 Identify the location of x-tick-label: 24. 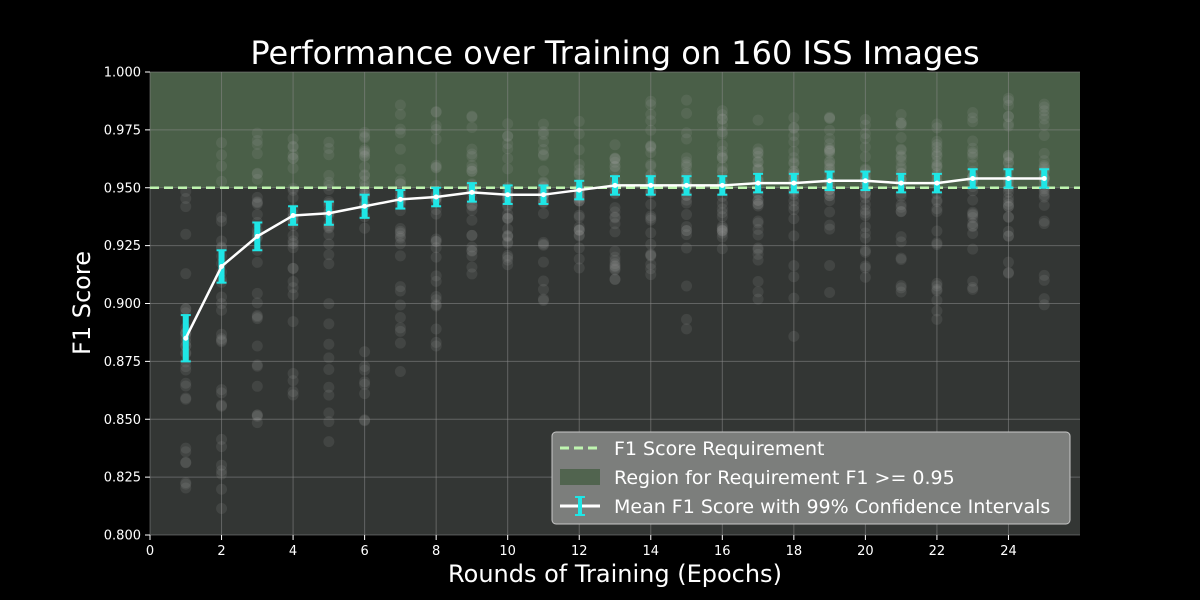
(1008, 551).